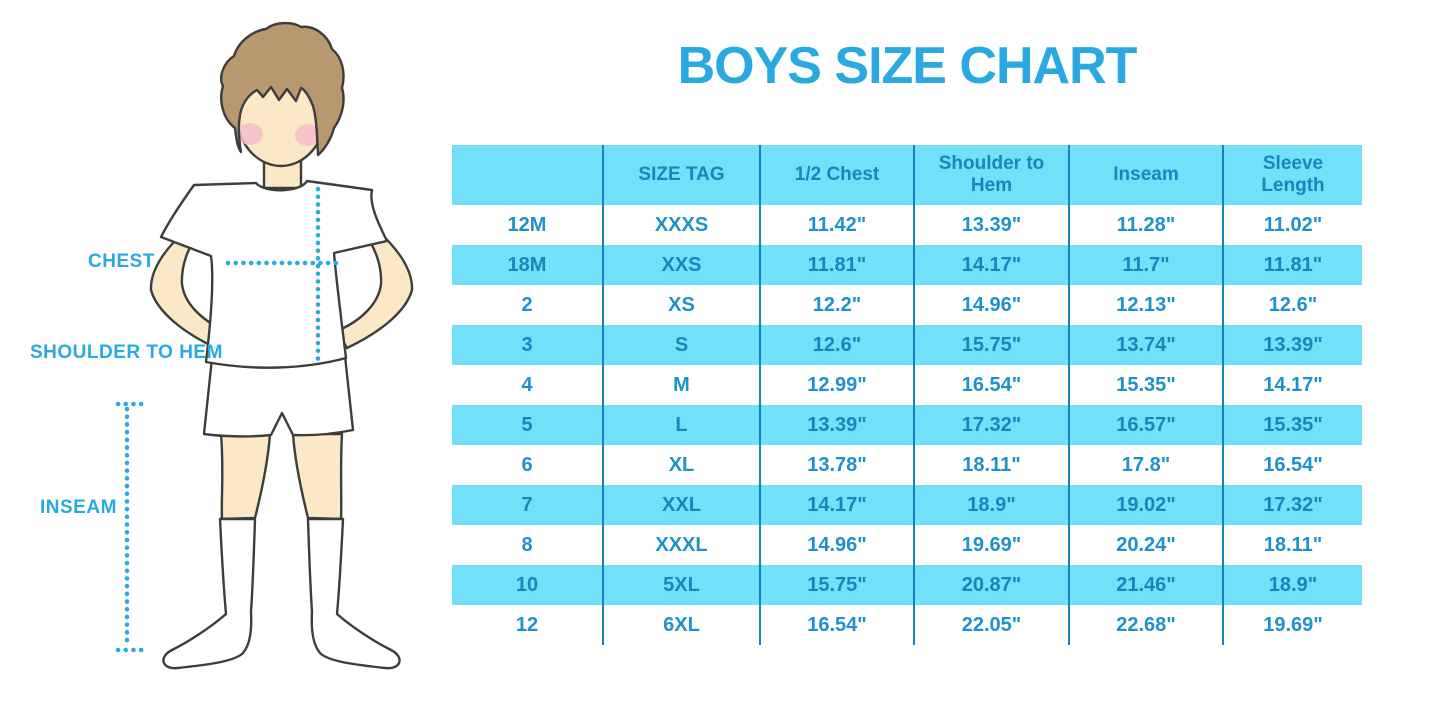  What do you see at coordinates (1292, 175) in the screenshot?
I see `header-cell-sleeve-length: Sleeve Length` at bounding box center [1292, 175].